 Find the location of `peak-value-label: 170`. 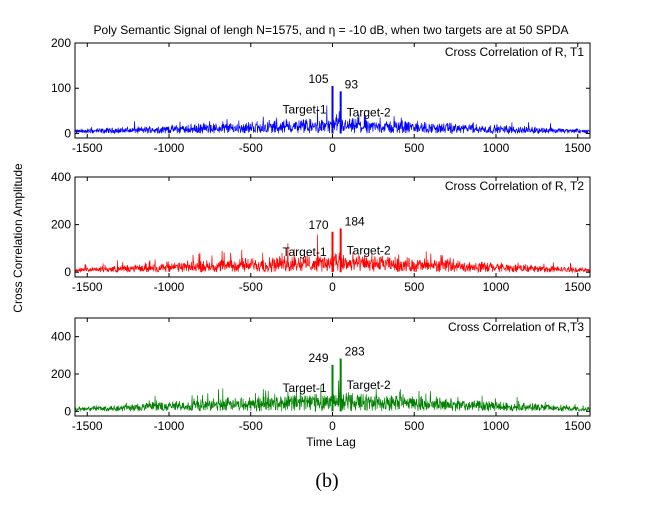

peak-value-label: 170 is located at coordinates (318, 225).